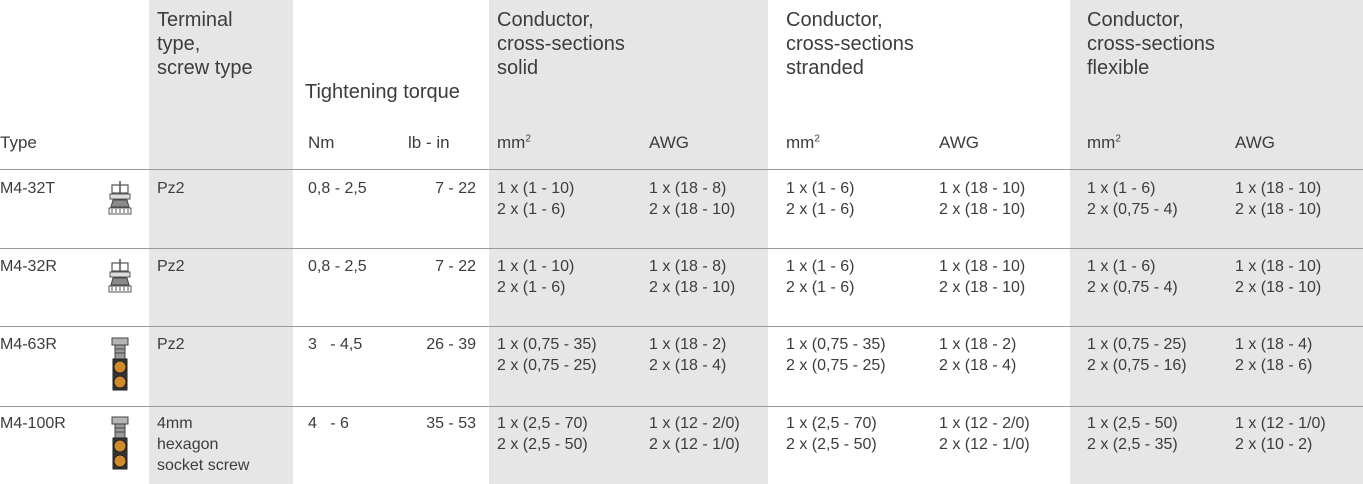 This screenshot has width=1363, height=484. Describe the element at coordinates (205, 44) in the screenshot. I see `terminal-header: Terminal type, screw type` at that location.